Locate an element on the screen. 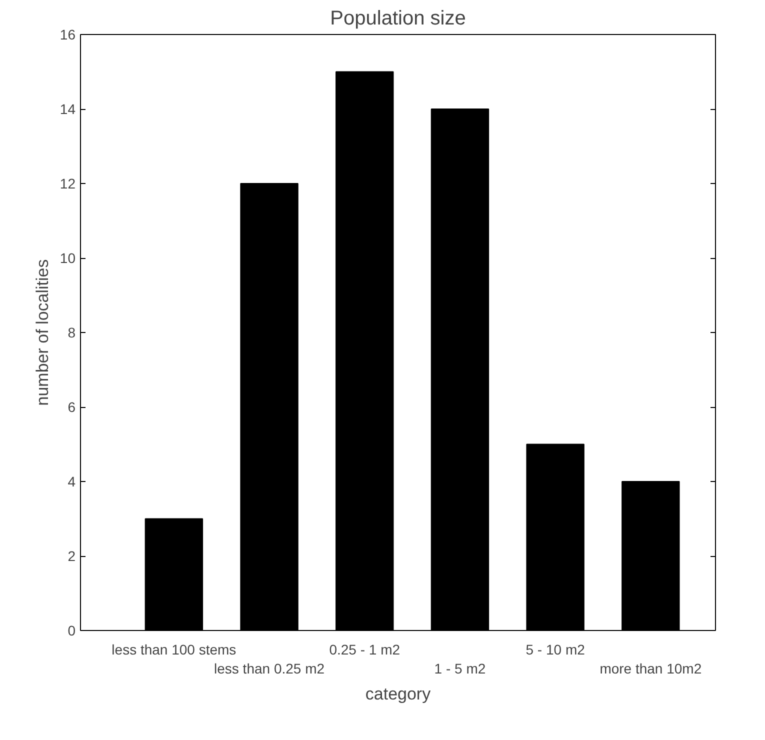  y-tick-label: 6 is located at coordinates (72, 407).